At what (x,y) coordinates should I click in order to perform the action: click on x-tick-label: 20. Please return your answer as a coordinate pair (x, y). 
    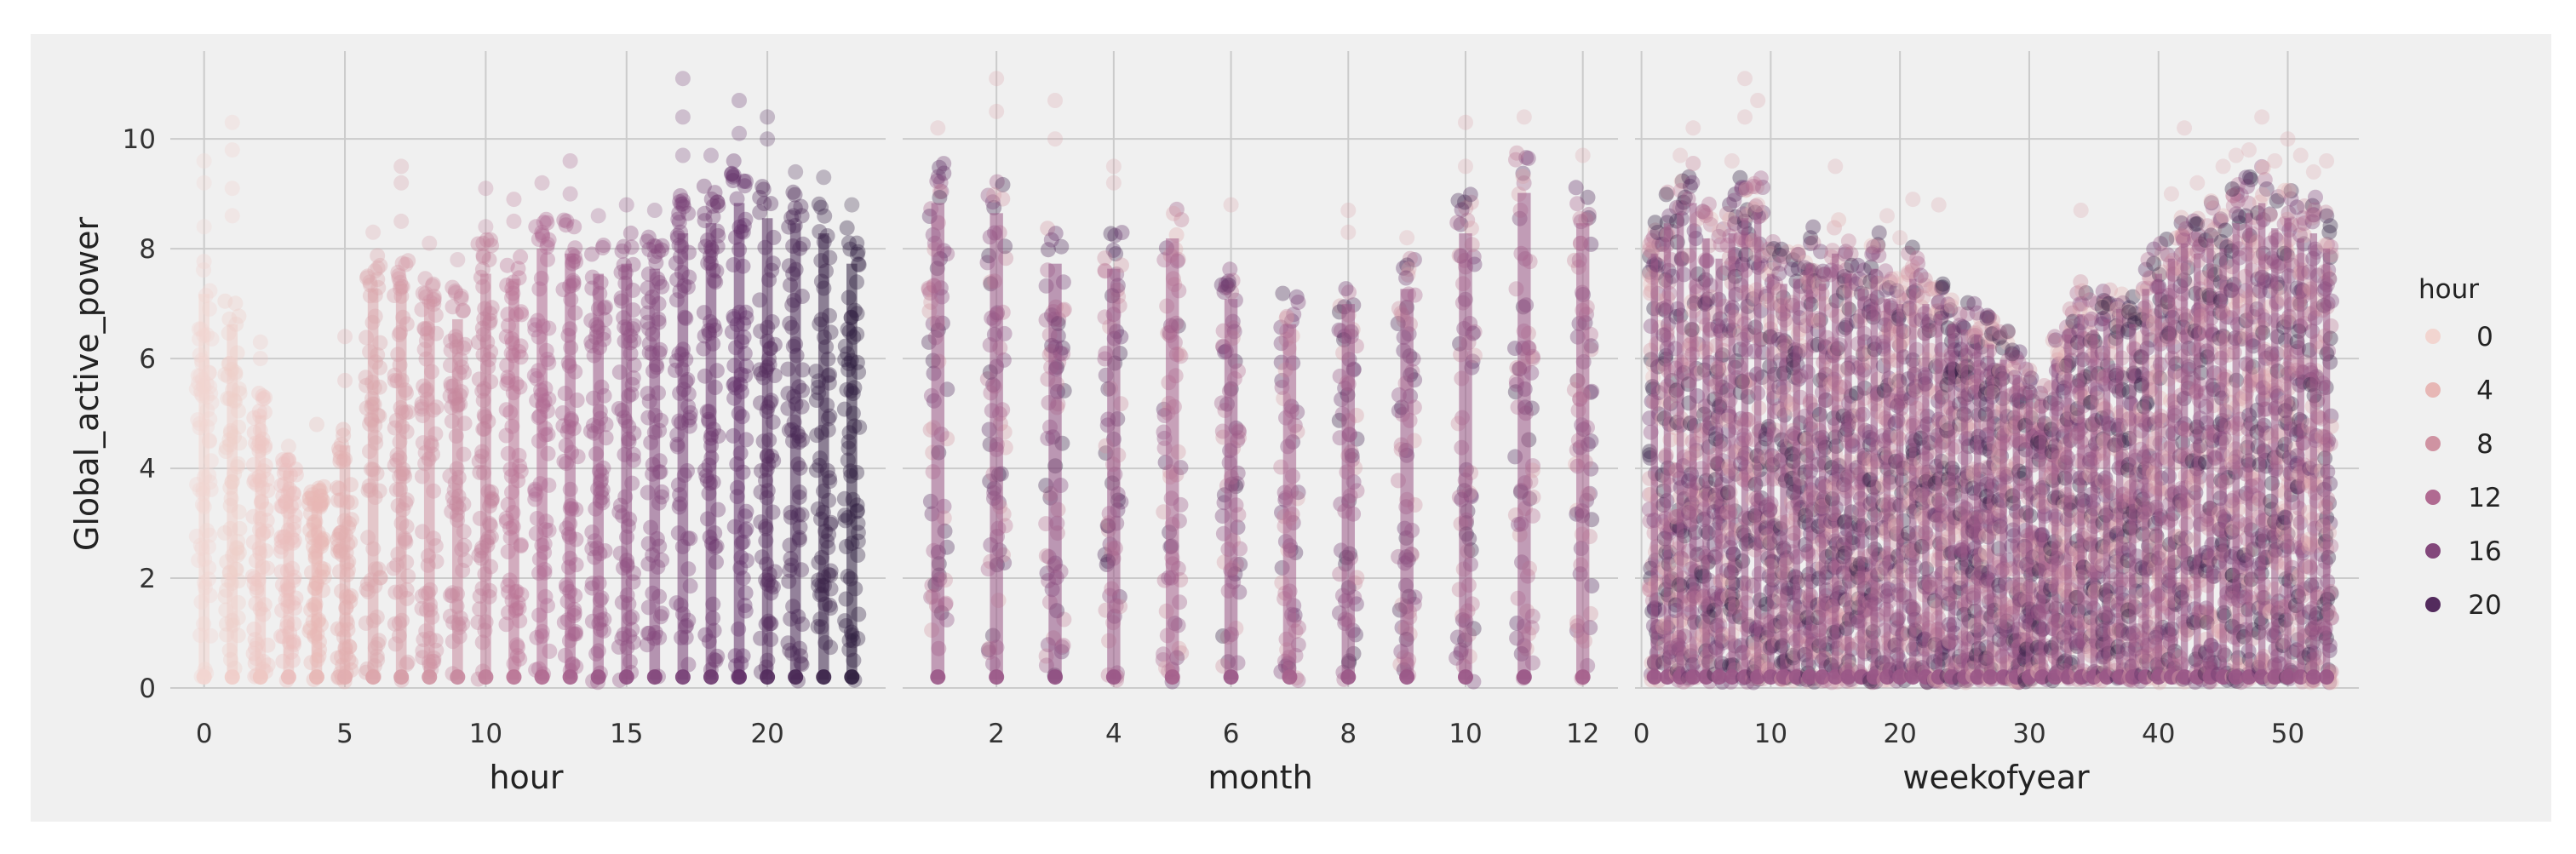
    Looking at the image, I should click on (766, 734).